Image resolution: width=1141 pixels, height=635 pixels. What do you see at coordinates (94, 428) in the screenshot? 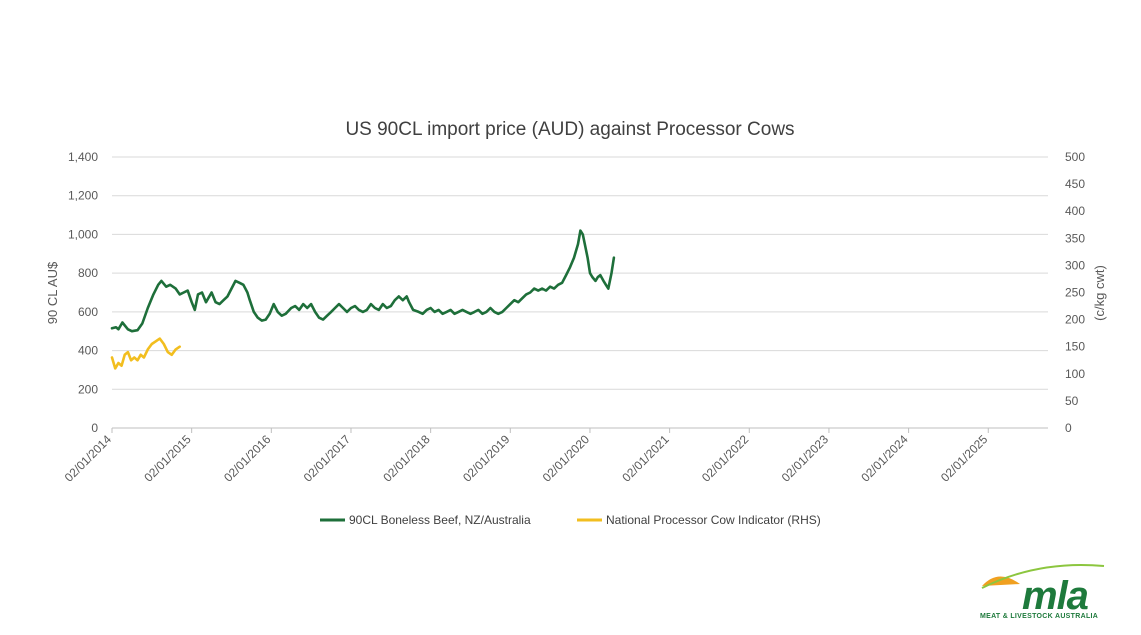
I see `y-tick-label: 0` at bounding box center [94, 428].